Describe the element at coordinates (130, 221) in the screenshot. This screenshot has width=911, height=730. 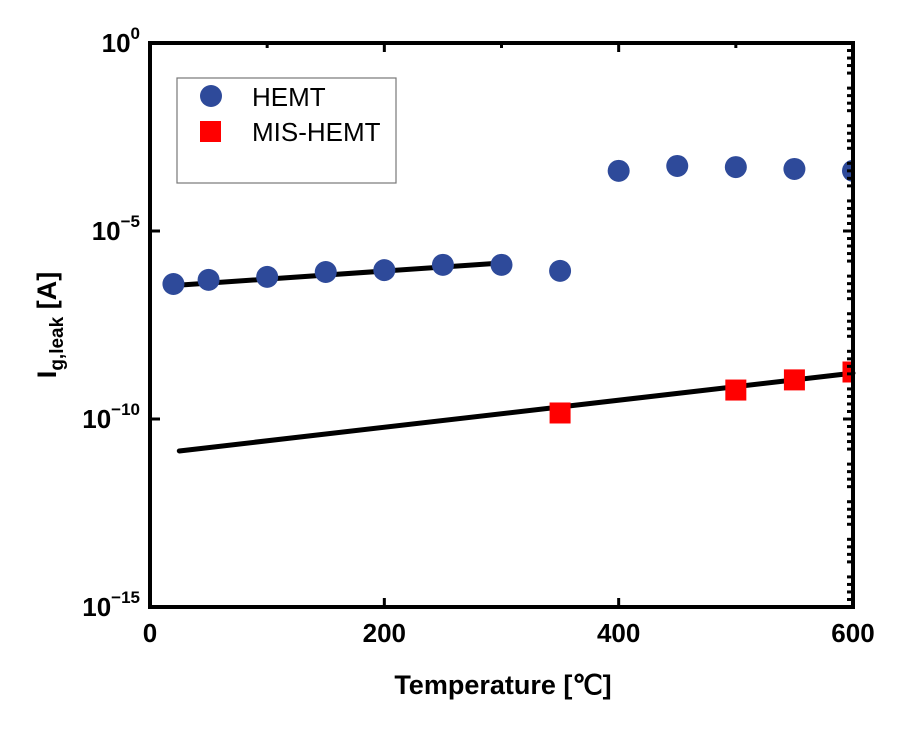
I see `y-tick-label-exponent: −5` at that location.